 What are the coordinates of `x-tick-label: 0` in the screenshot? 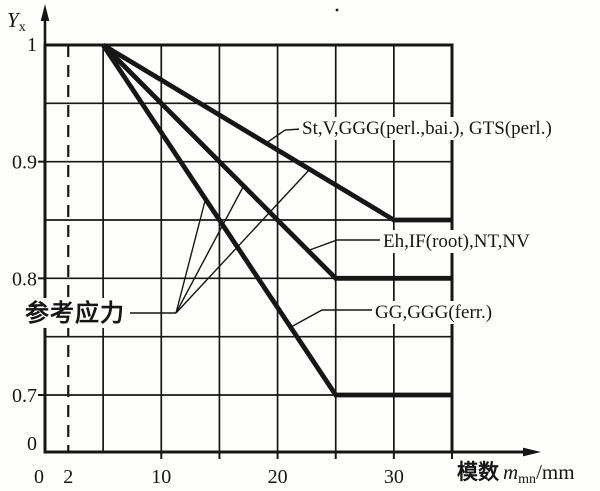 It's located at (39, 477).